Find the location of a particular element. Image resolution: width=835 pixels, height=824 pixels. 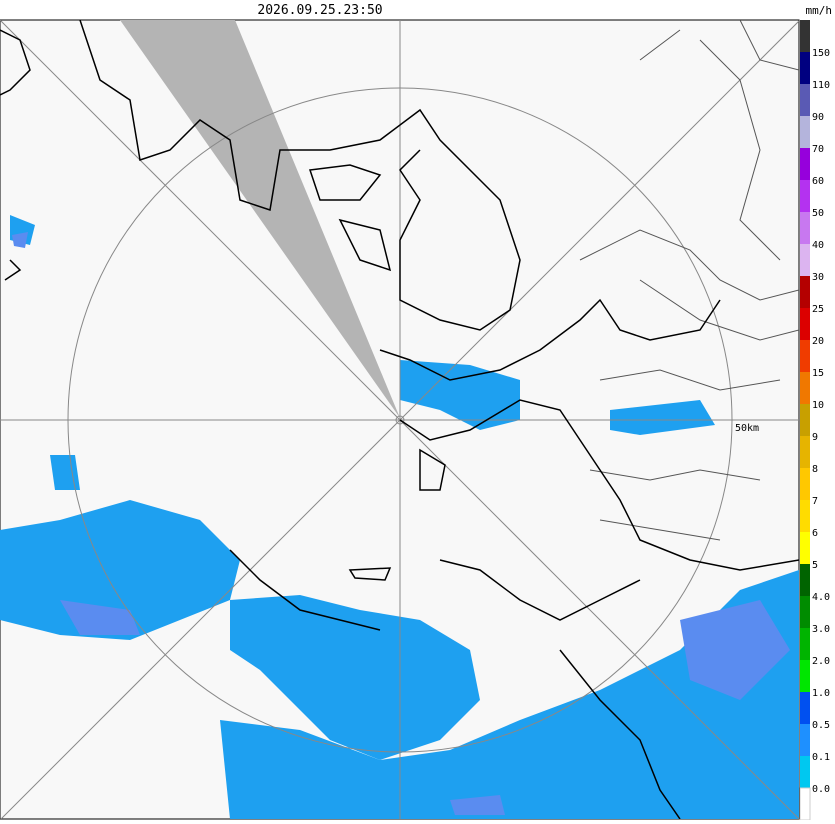

range-label: 50km is located at coordinates (747, 428).